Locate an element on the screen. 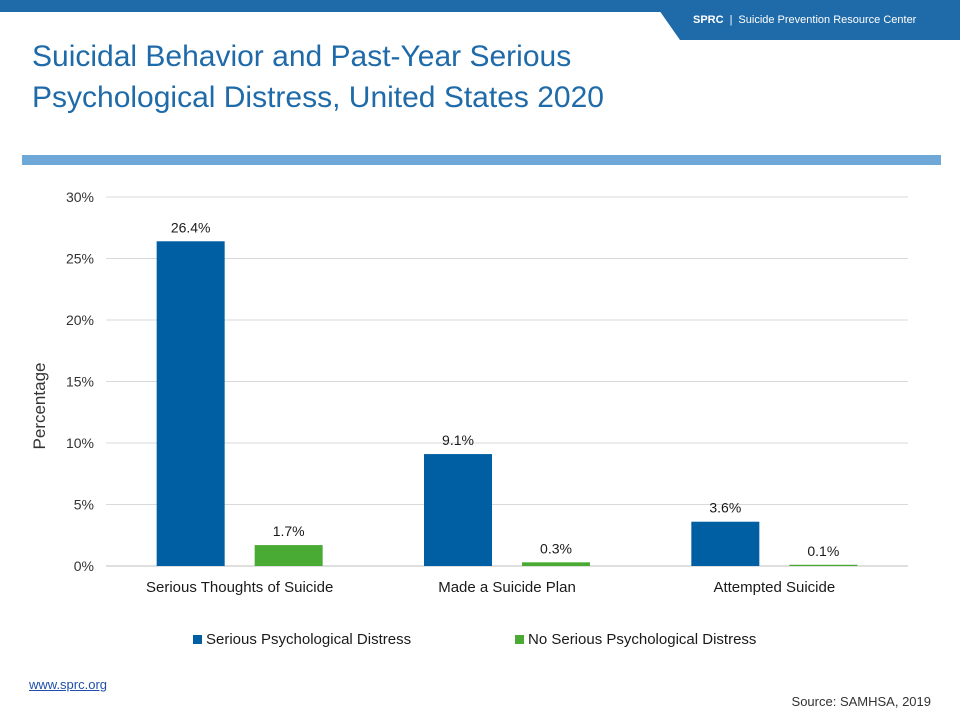  header-tab is located at coordinates (806, 20).